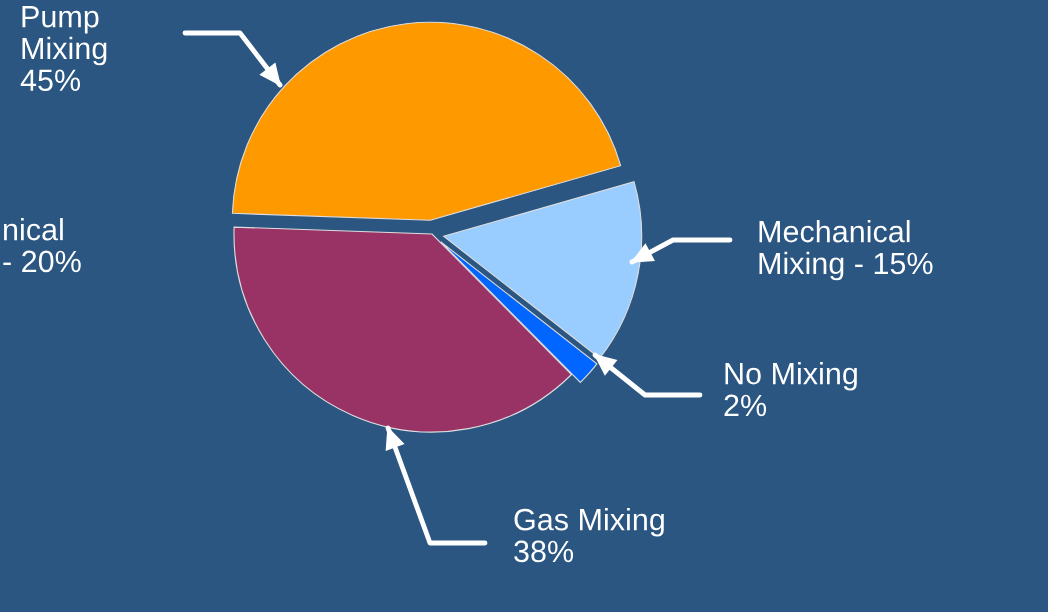 Image resolution: width=1048 pixels, height=612 pixels. What do you see at coordinates (791, 376) in the screenshot?
I see `slice-label: No Mixing` at bounding box center [791, 376].